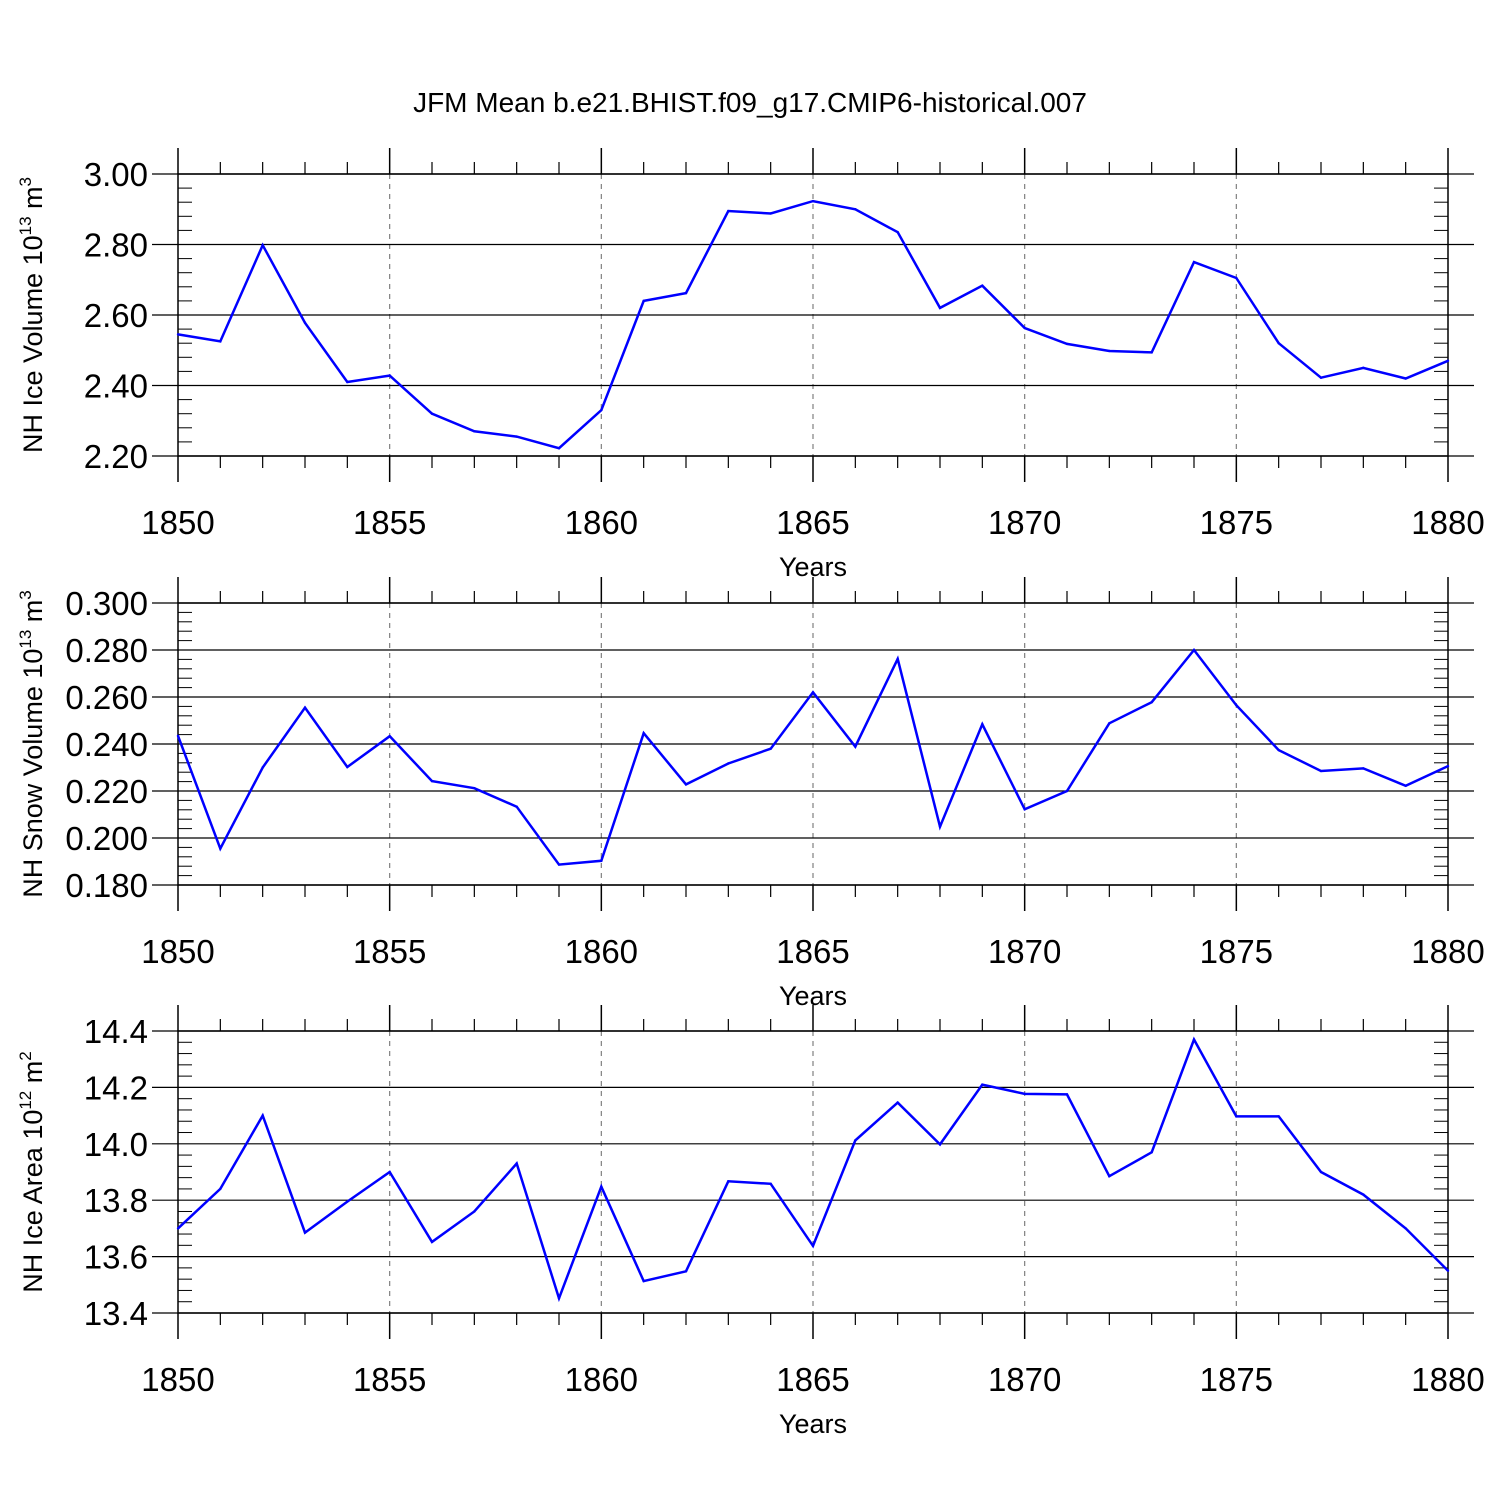  What do you see at coordinates (116, 245) in the screenshot?
I see `y-tick-label: 2.80` at bounding box center [116, 245].